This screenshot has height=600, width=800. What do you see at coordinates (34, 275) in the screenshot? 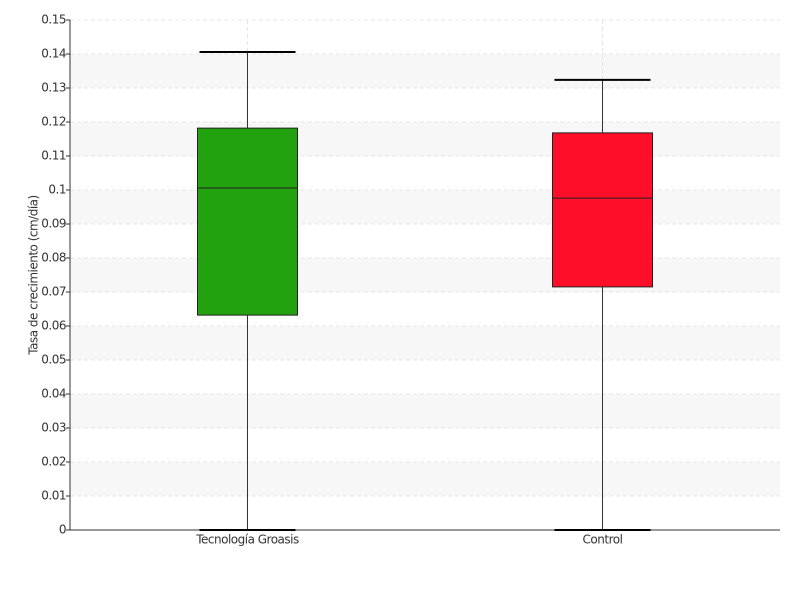
I see `y-axis-label: Tasa de crecimiento (cm/día)` at bounding box center [34, 275].